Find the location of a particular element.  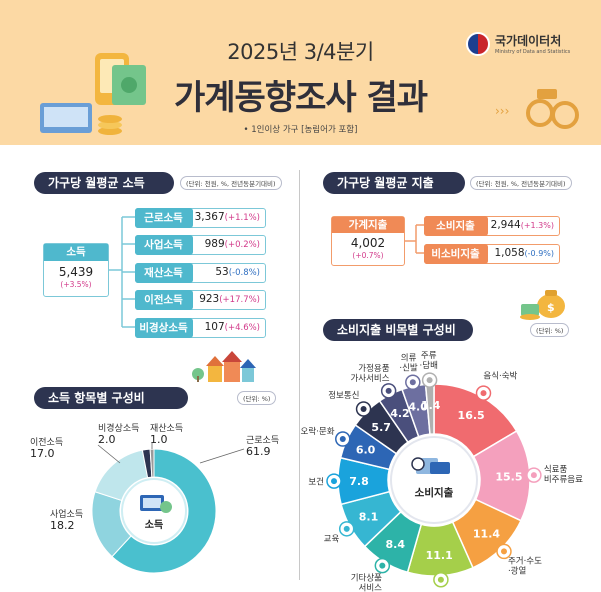

slice-label: 의류 ·신발 is located at coordinates (408, 363).